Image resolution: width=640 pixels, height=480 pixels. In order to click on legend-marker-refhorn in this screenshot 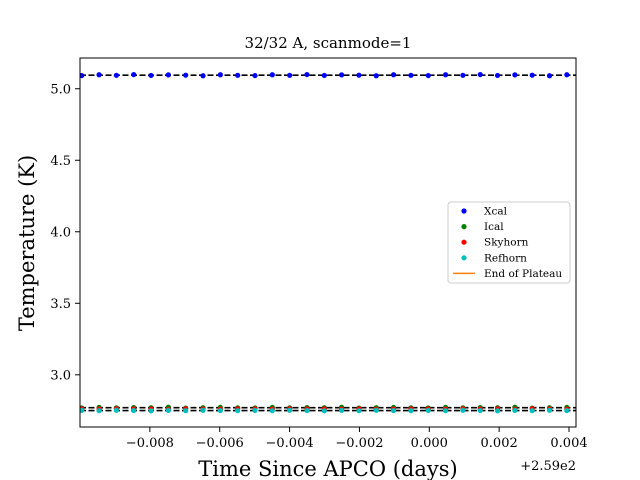, I will do `click(464, 258)`.